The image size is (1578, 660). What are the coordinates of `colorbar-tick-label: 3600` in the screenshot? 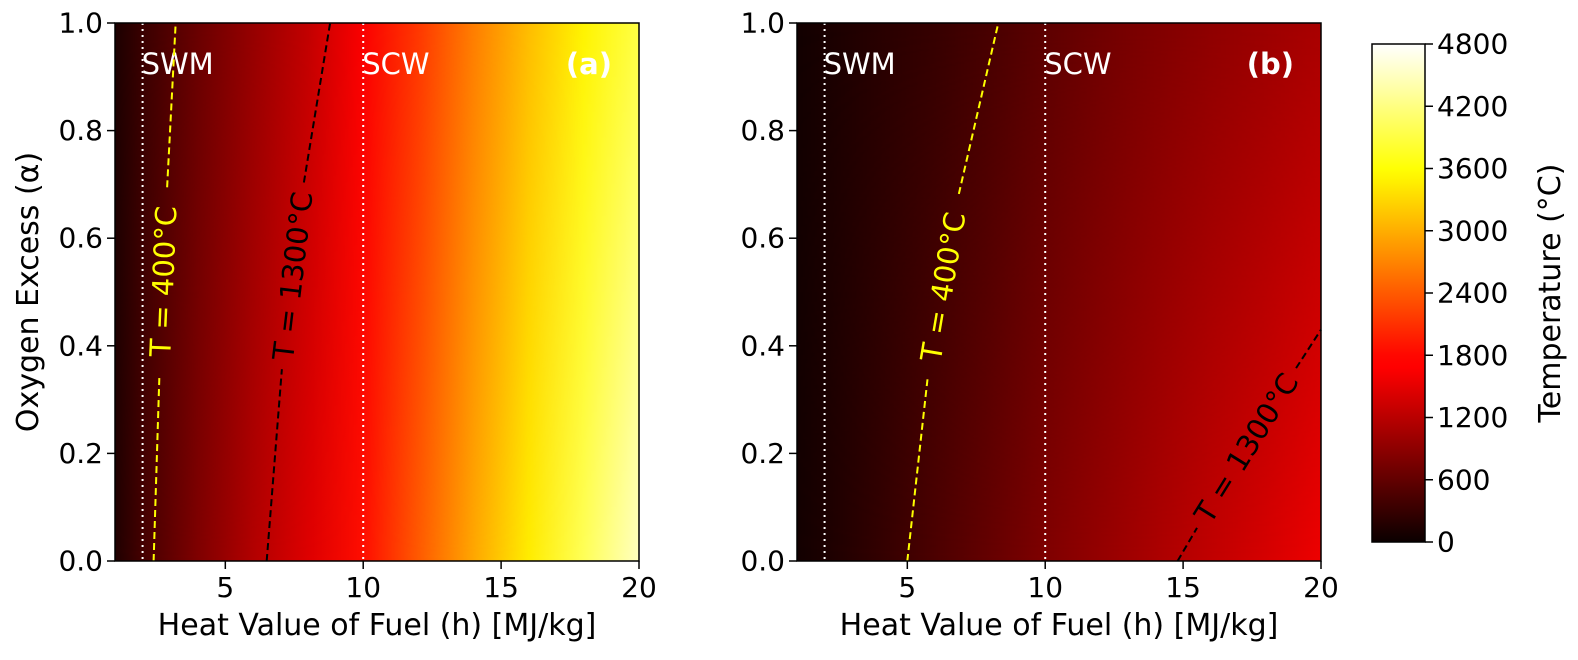 It's located at (1472, 168).